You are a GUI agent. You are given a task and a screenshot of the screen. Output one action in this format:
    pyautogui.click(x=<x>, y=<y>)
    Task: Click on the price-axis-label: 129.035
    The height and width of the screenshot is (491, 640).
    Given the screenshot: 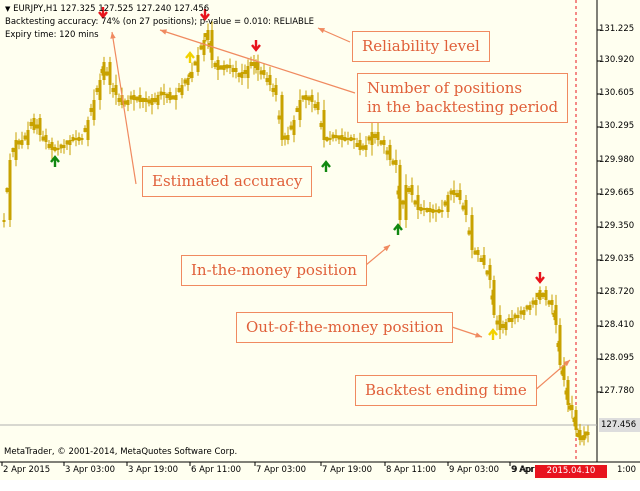 What is the action you would take?
    pyautogui.click(x=617, y=259)
    